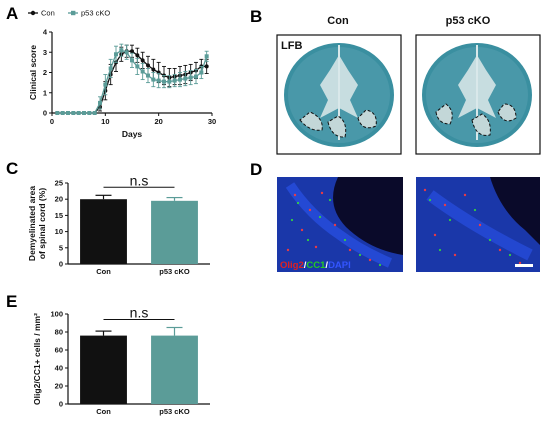 The width and height of the screenshot is (550, 427). What do you see at coordinates (338, 21) in the screenshot?
I see `column-title-con: Con` at bounding box center [338, 21].